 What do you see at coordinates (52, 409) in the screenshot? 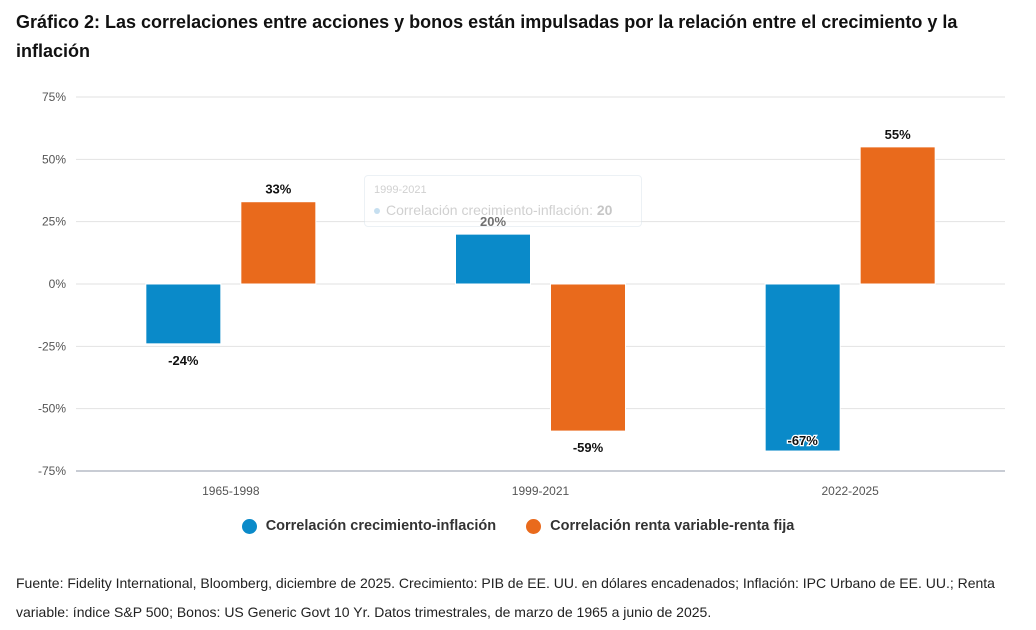
I see `y-tick-label: -50%` at bounding box center [52, 409].